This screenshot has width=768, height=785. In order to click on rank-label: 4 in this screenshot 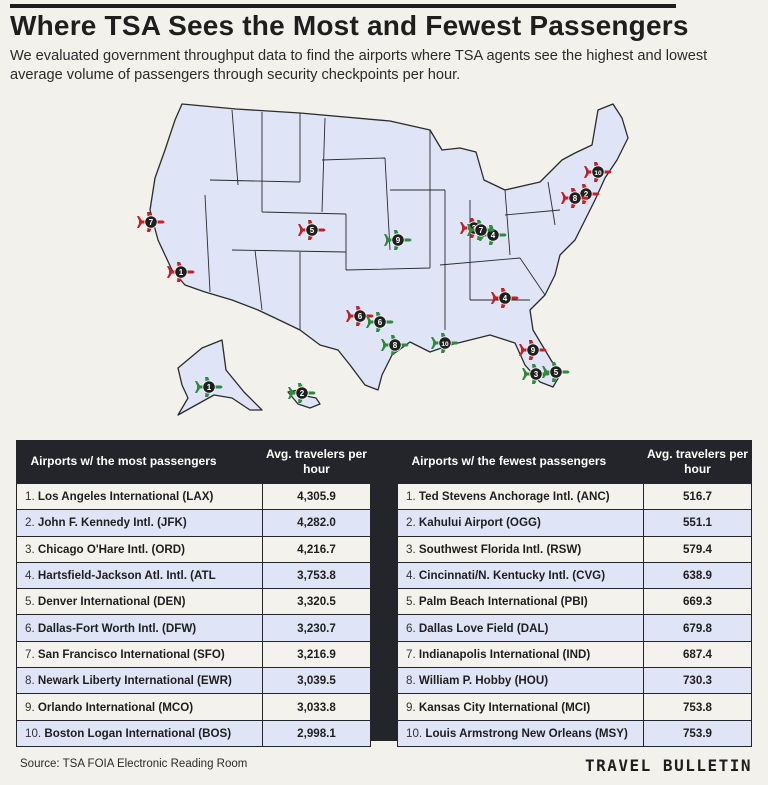, I will do `click(505, 298)`.